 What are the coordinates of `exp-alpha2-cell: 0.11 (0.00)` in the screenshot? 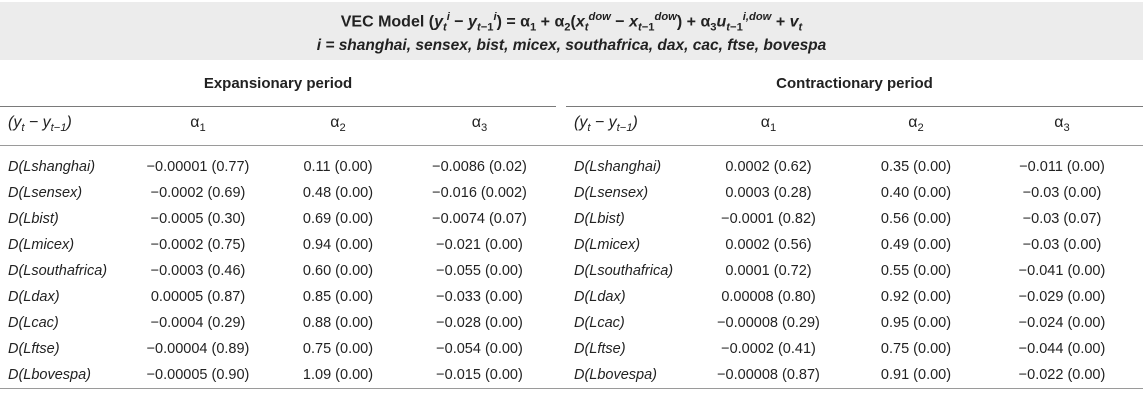 It's located at (338, 167).